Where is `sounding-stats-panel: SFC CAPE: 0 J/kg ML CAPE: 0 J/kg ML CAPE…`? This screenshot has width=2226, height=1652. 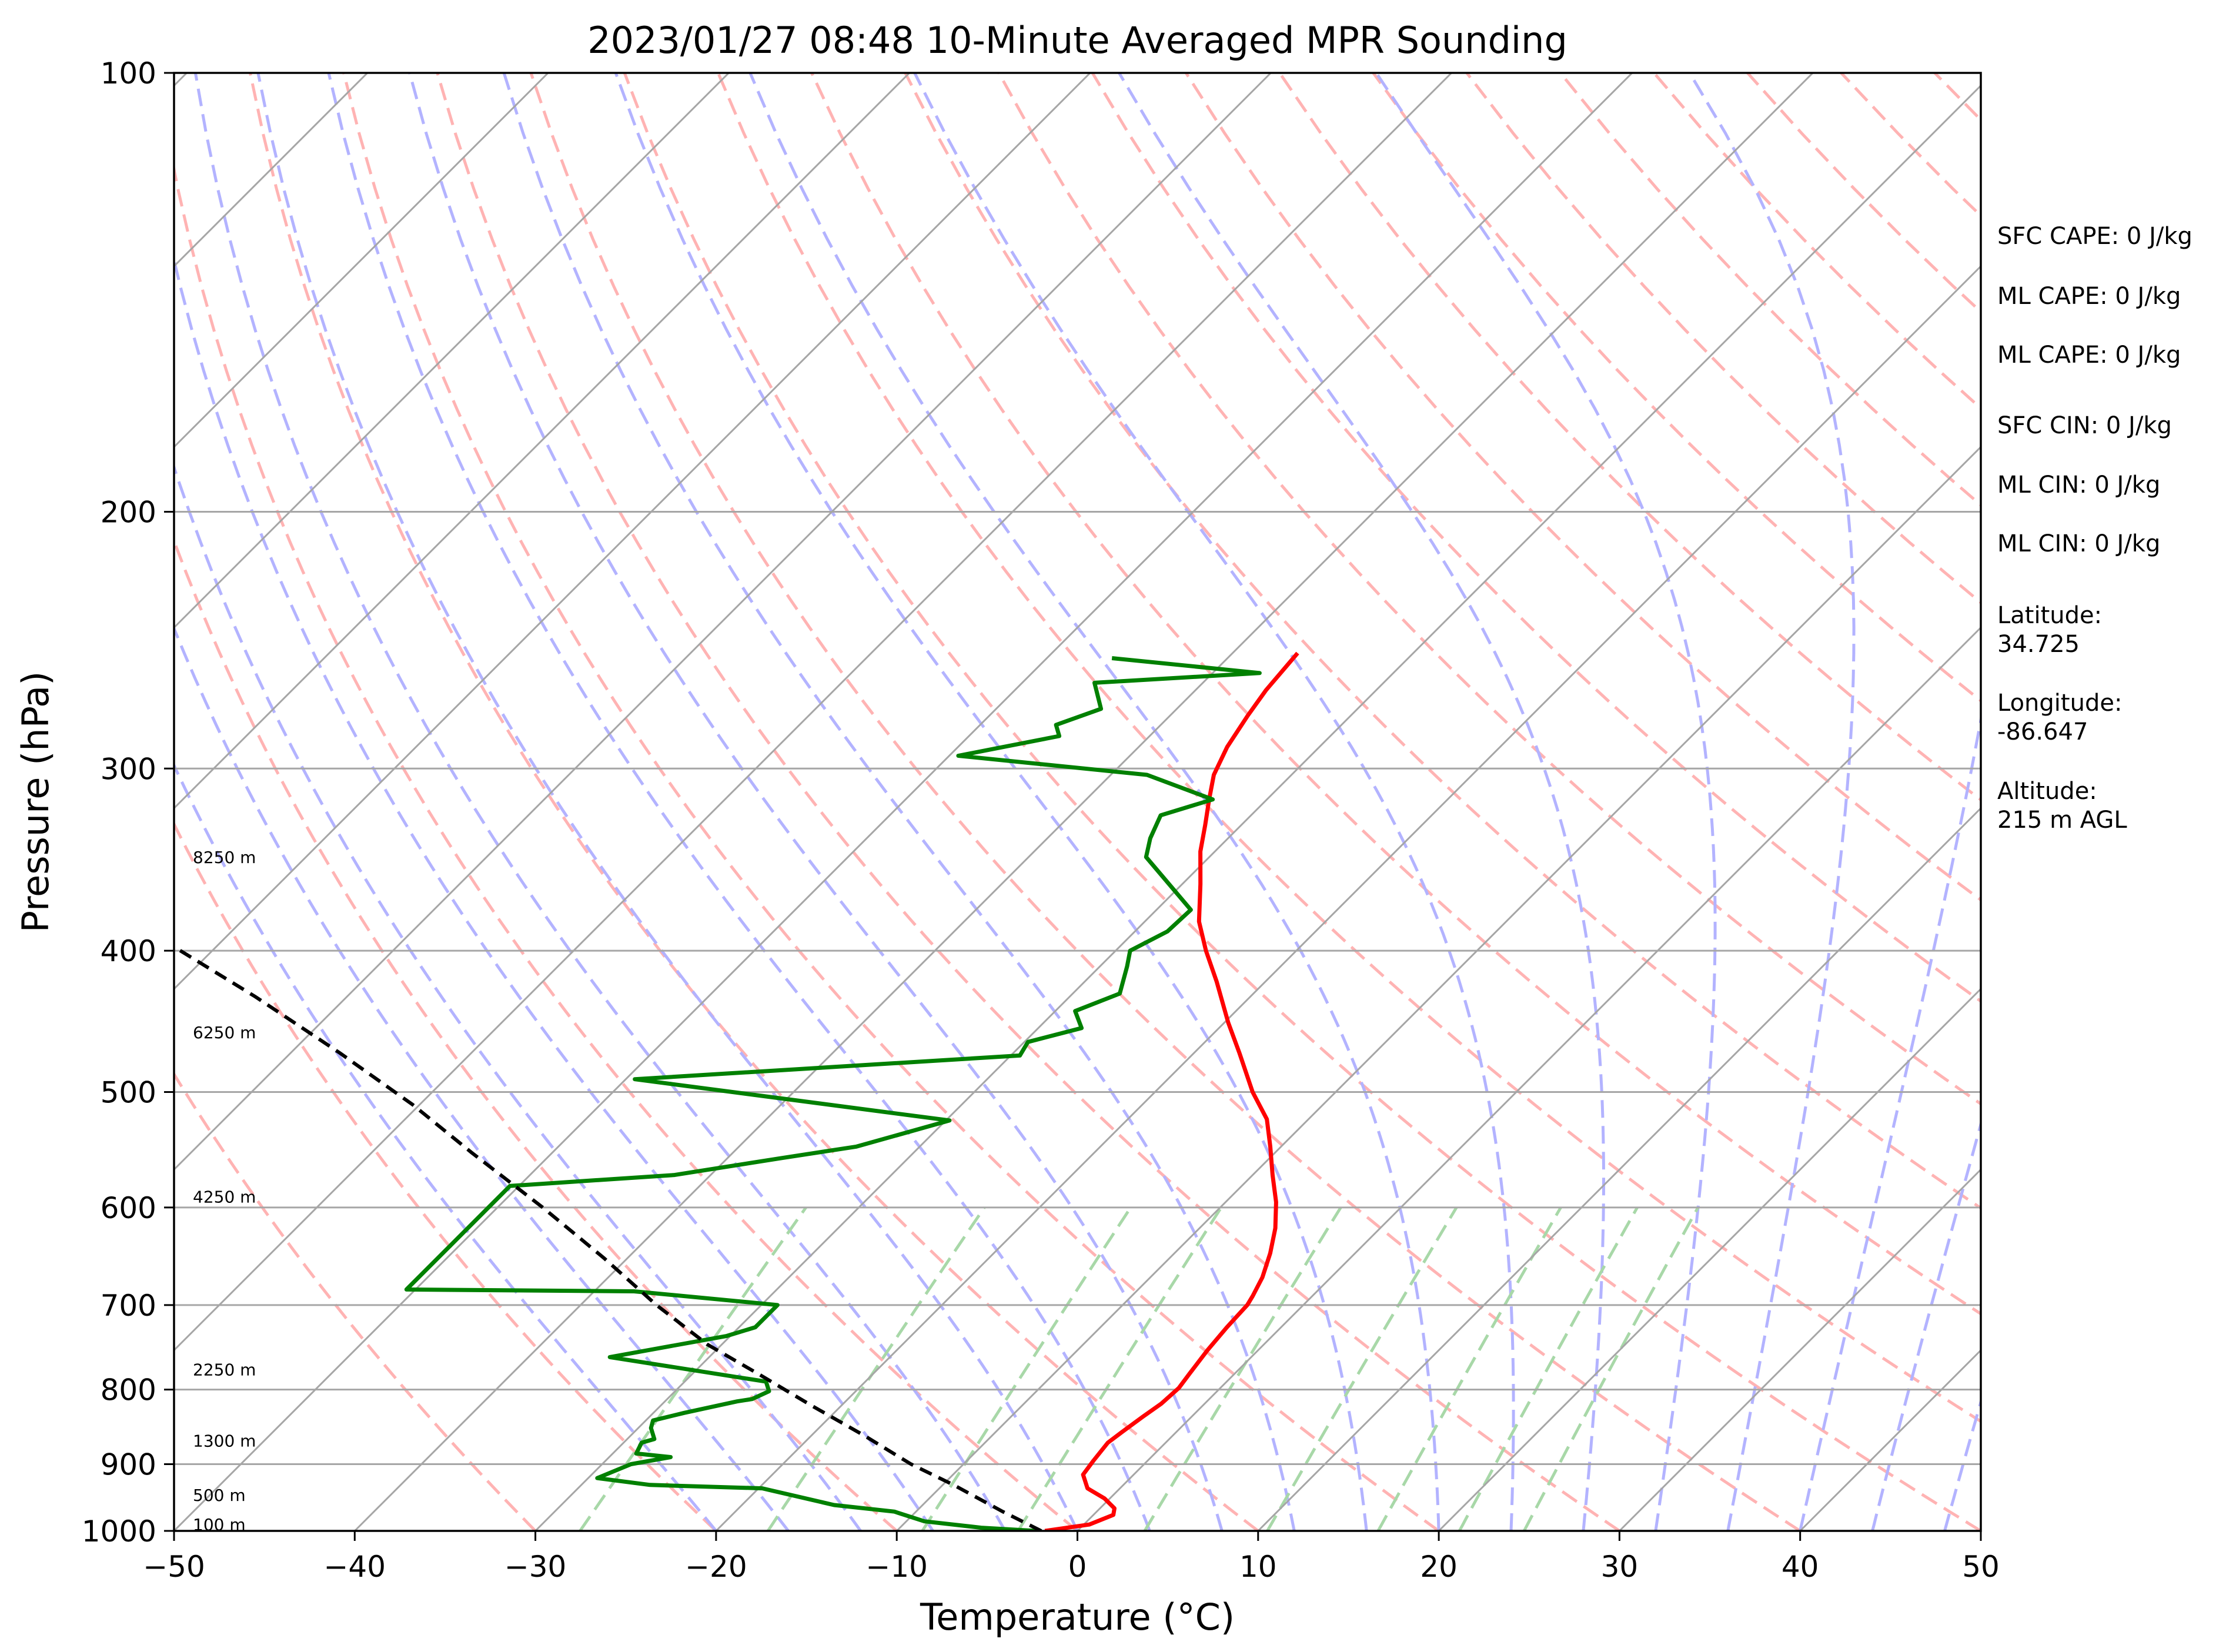 sounding-stats-panel: SFC CAPE: 0 J/kg ML CAPE: 0 J/kg ML CAPE… is located at coordinates (2094, 528).